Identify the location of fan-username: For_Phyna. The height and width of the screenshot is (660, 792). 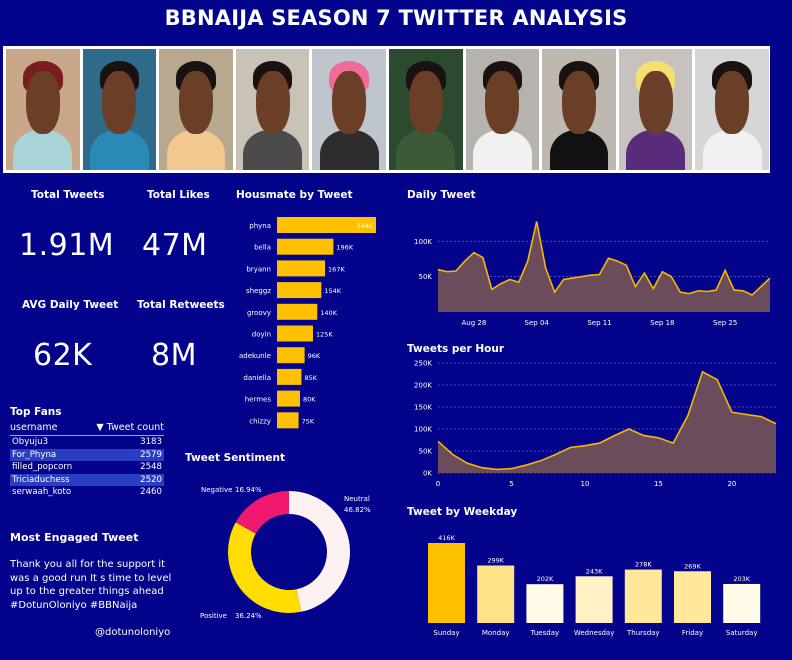
(34, 454).